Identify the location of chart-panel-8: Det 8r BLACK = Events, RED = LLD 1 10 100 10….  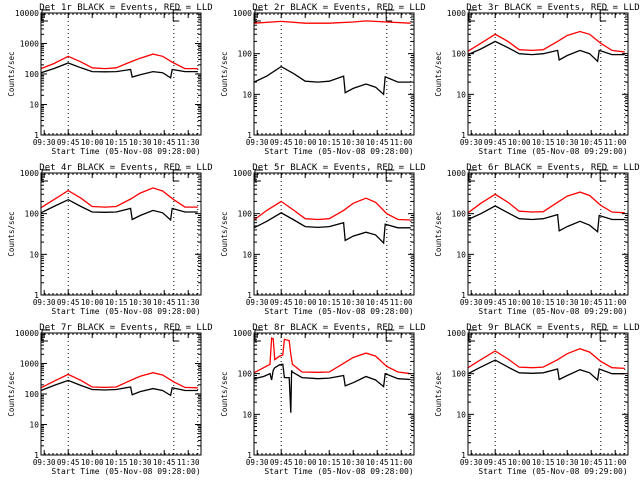
(323, 399).